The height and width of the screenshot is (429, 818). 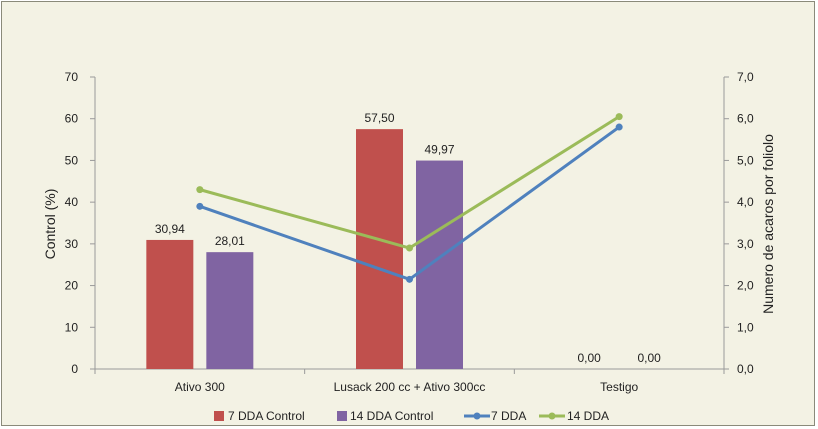 What do you see at coordinates (745, 160) in the screenshot?
I see `y-right-tick-label: 5,0` at bounding box center [745, 160].